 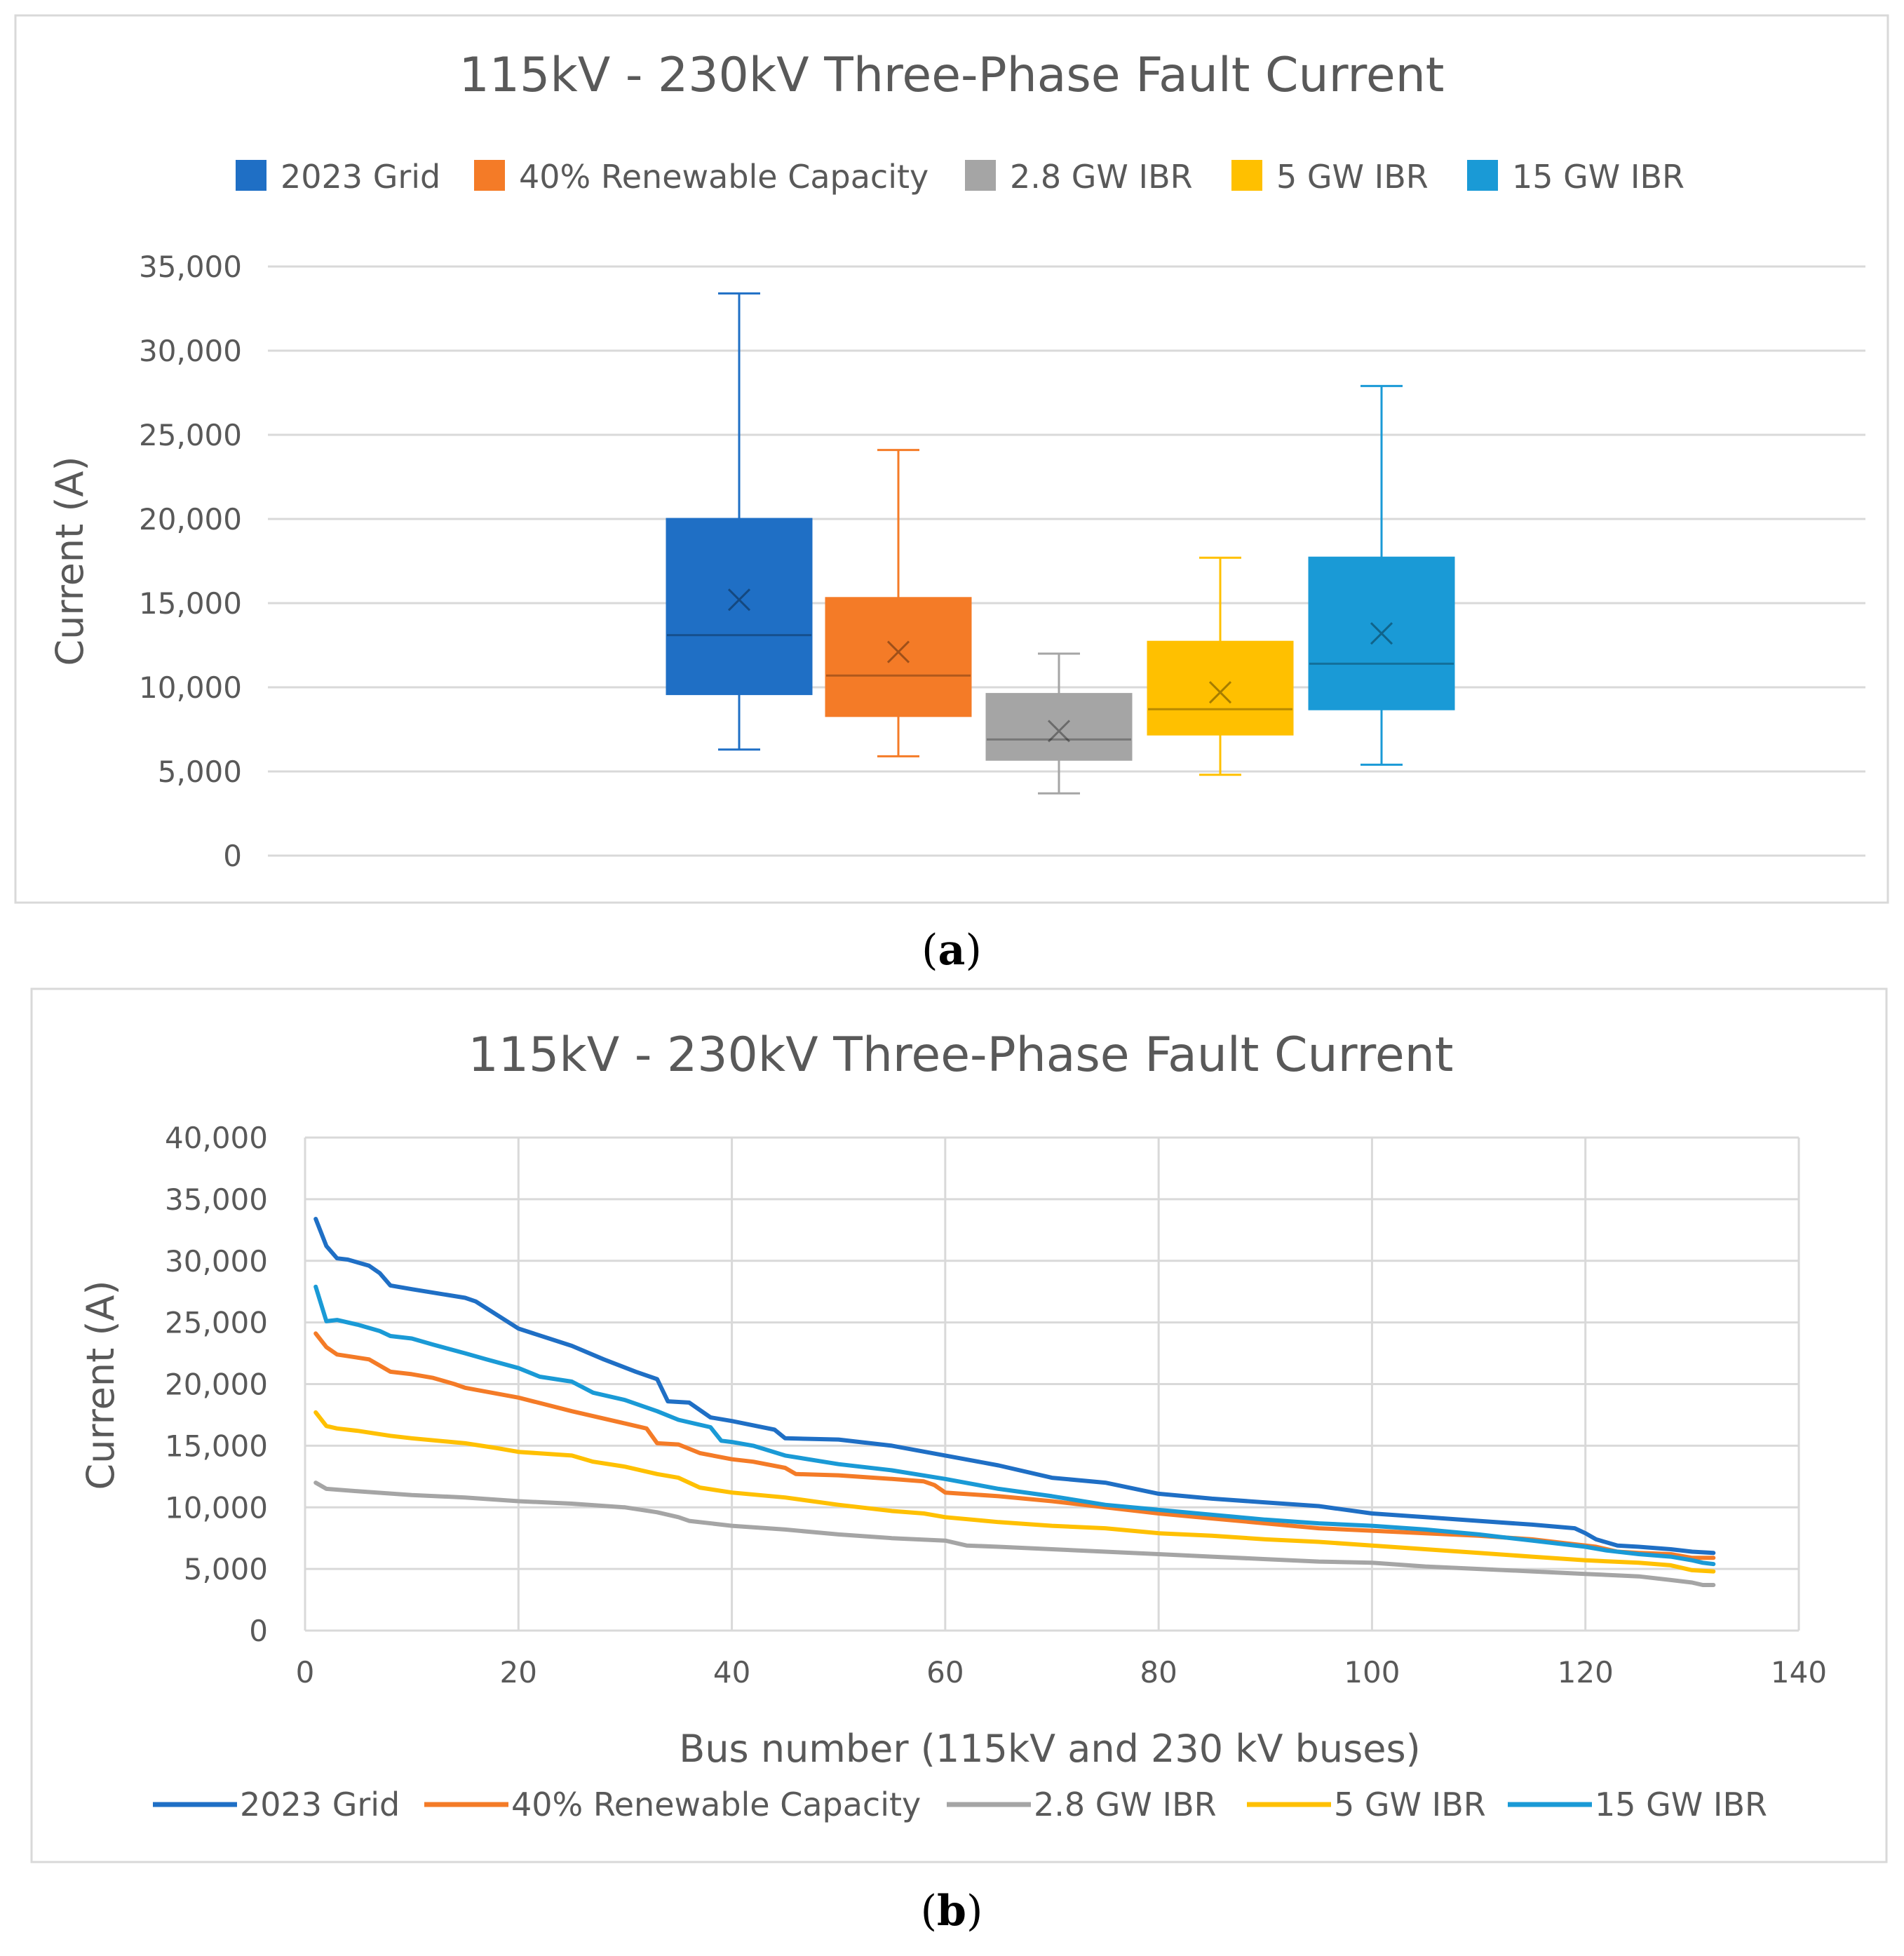 What do you see at coordinates (1061, 1672) in the screenshot?
I see `panel-b-x-tick-labels: 0 20 40 60 80 100 120 140` at bounding box center [1061, 1672].